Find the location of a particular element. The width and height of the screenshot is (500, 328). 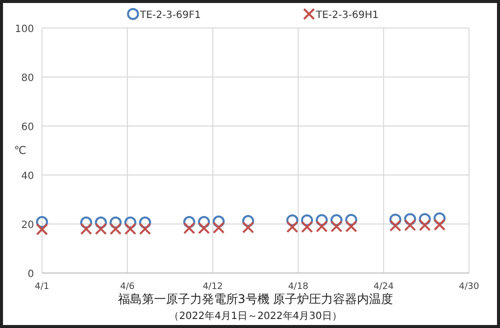

text: 福島第一原子力発電所3号機 原子炉圧力容器内温度 is located at coordinates (256, 299).